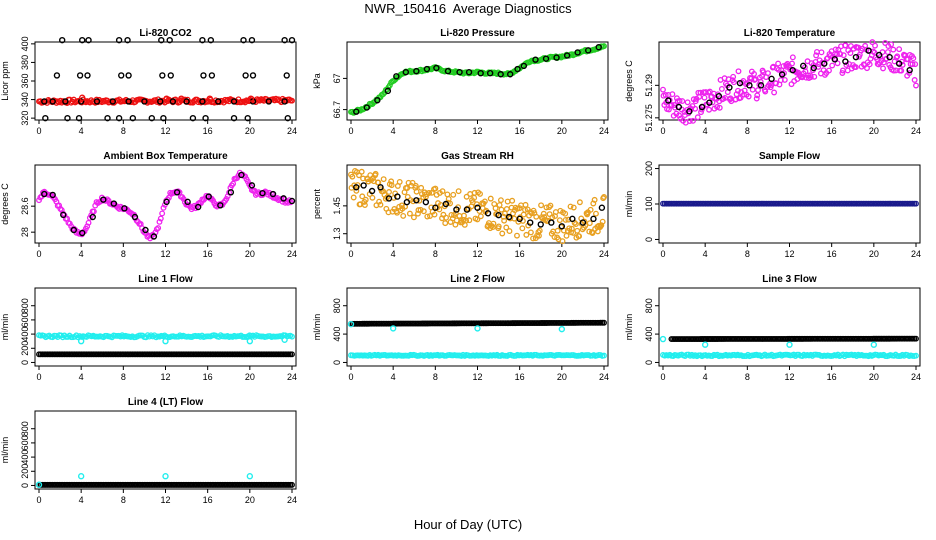 This screenshot has width=936, height=540. Describe the element at coordinates (25, 206) in the screenshot. I see `y-tick-label: 28.6` at that location.